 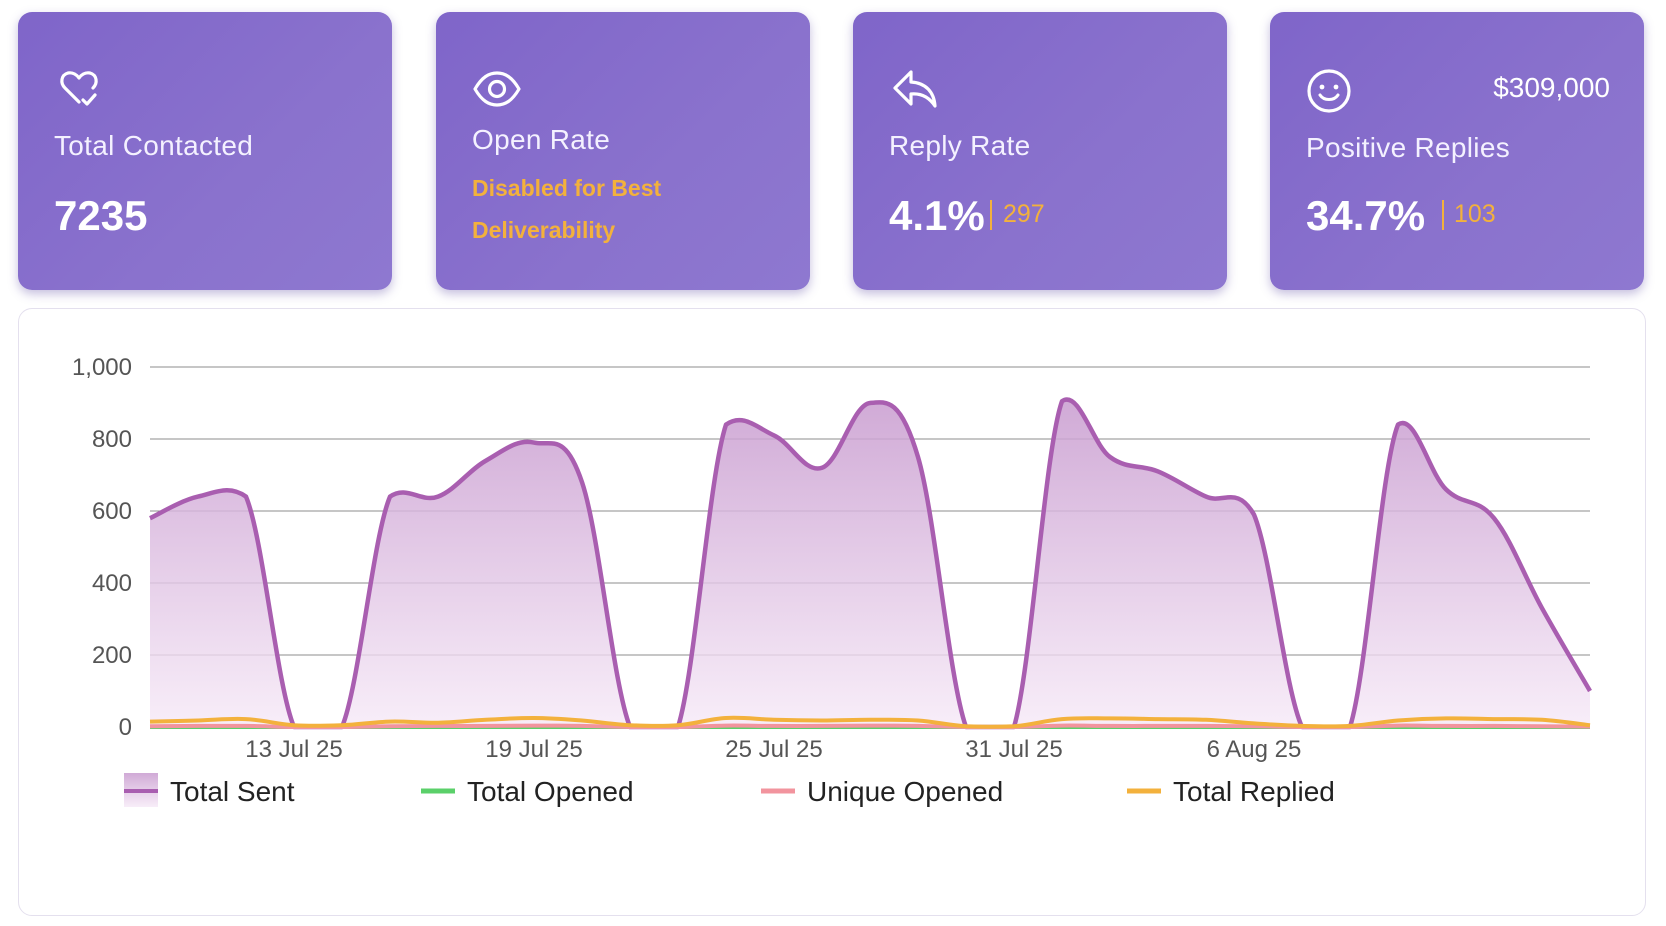 What do you see at coordinates (154, 145) in the screenshot?
I see `total-contacted-label: Total Contacted` at bounding box center [154, 145].